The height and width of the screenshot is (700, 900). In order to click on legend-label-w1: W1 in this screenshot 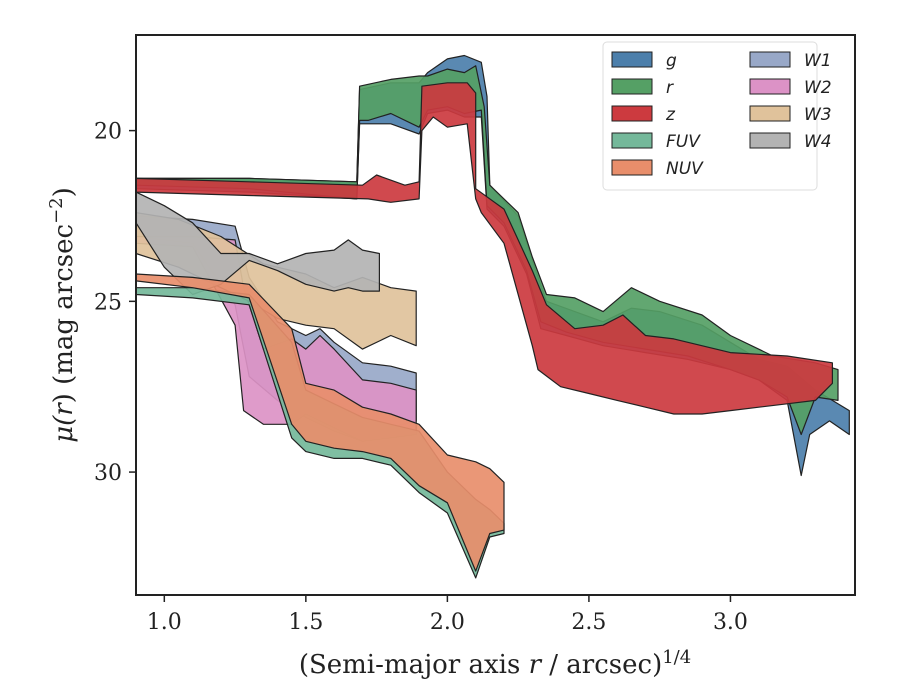, I will do `click(818, 61)`.